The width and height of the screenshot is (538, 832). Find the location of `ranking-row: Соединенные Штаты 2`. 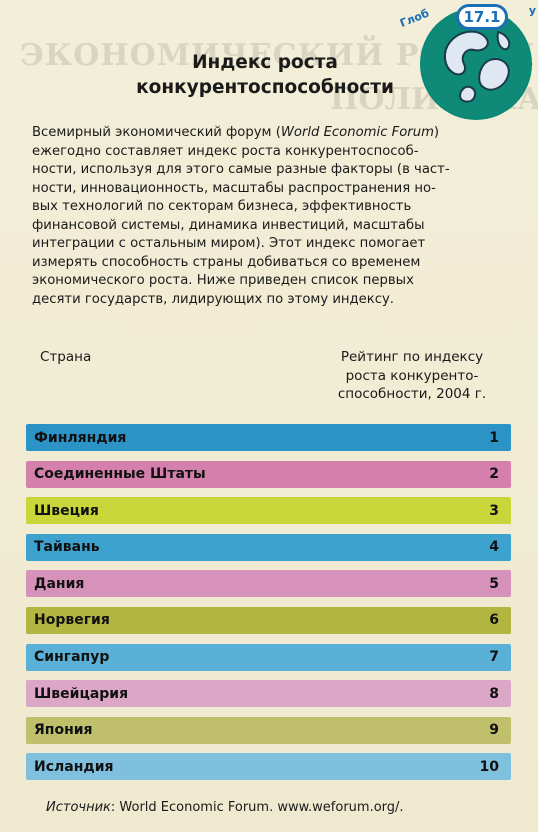

ranking-row: Соединенные Штаты 2 is located at coordinates (268, 474).